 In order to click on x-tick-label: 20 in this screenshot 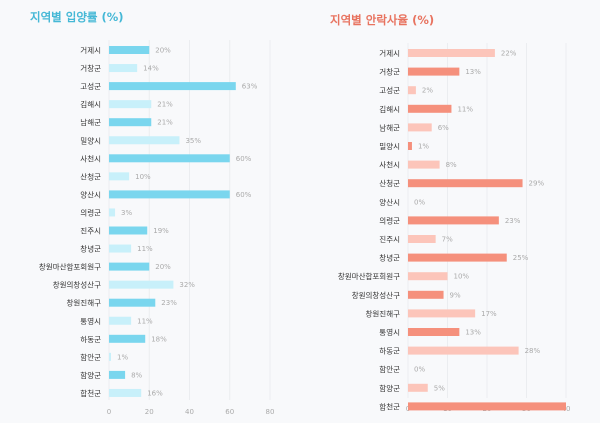, I will do `click(149, 412)`.